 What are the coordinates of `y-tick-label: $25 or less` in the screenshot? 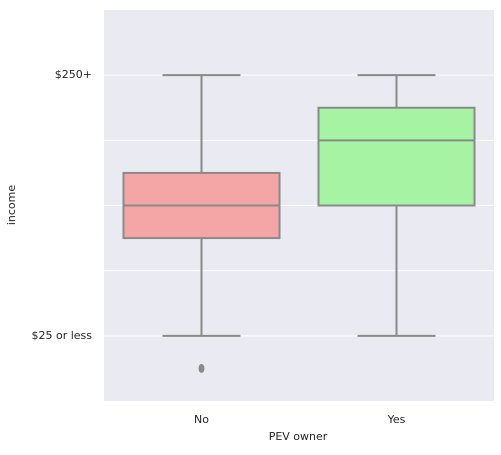 It's located at (61, 335).